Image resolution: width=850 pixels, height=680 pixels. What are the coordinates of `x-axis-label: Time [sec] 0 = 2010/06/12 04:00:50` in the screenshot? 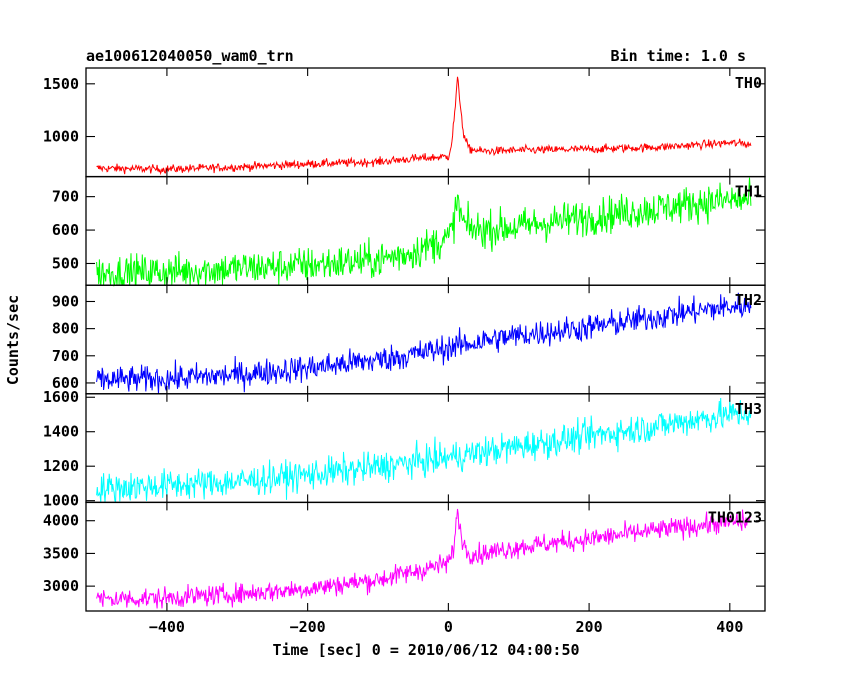 It's located at (425, 650).